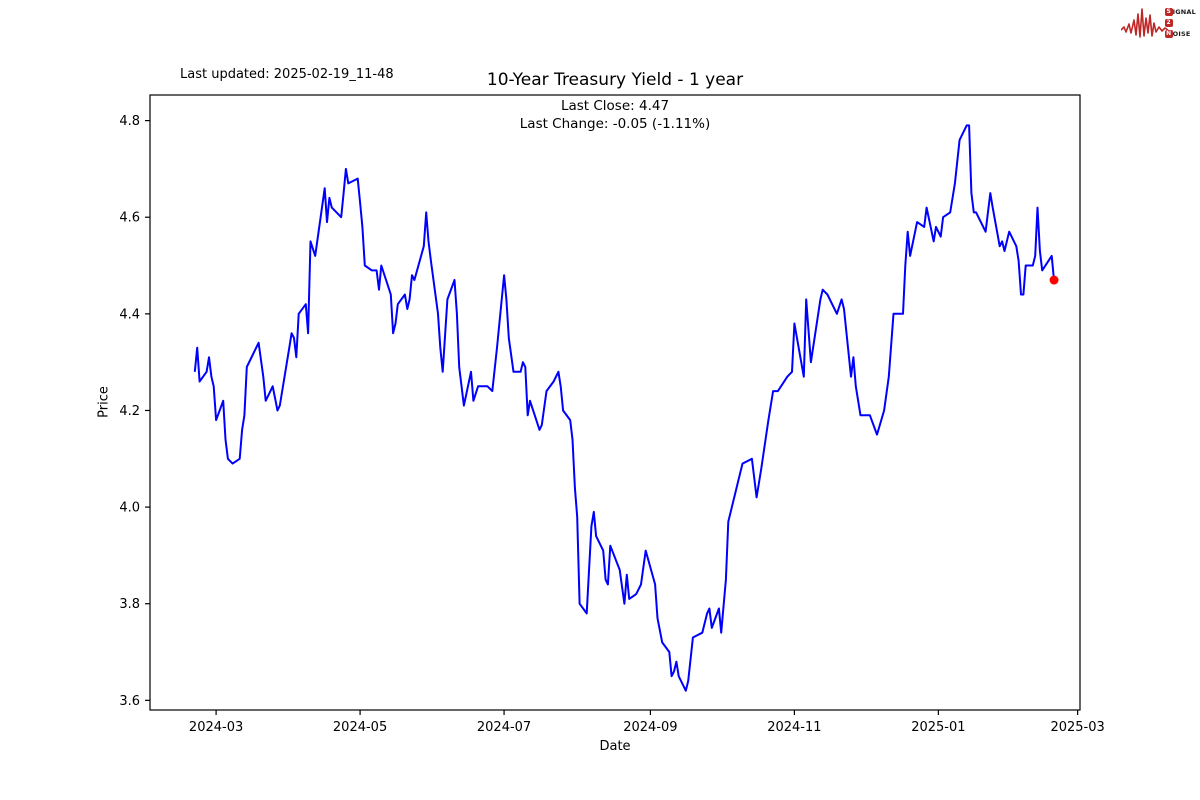 This screenshot has width=1200, height=800. What do you see at coordinates (1077, 727) in the screenshot?
I see `x-tick-label: 2025-03` at bounding box center [1077, 727].